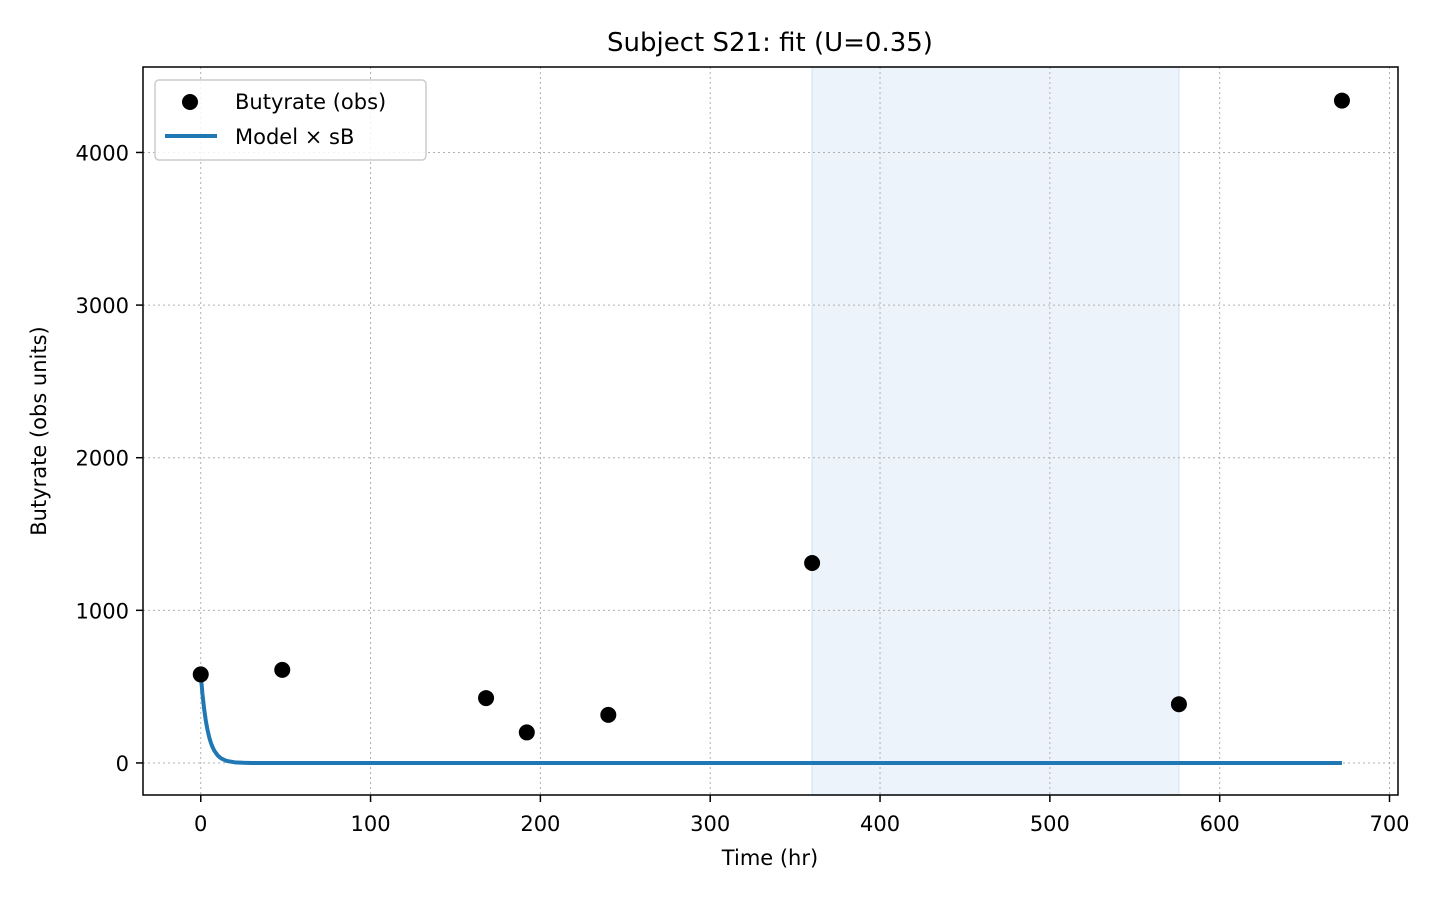  I want to click on y-tick-label-2: 2000, so click(102, 459).